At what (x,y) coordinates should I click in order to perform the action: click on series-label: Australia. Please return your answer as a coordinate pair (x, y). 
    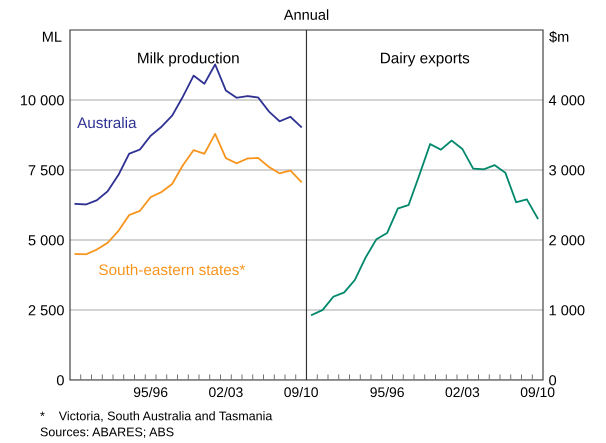
    Looking at the image, I should click on (107, 122).